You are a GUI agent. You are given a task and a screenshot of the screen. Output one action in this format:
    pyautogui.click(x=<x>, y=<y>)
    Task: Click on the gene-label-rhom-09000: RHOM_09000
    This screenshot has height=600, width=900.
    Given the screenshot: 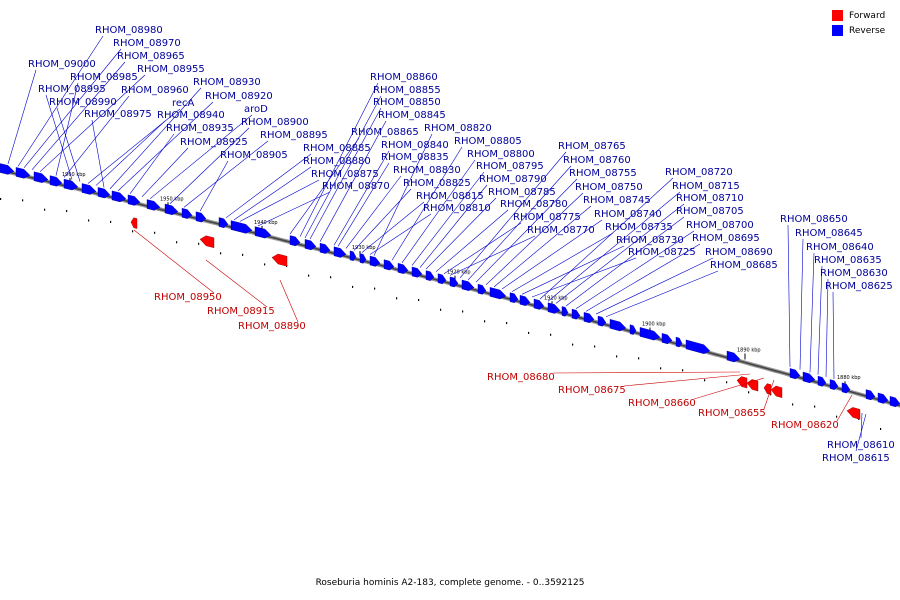 What is the action you would take?
    pyautogui.click(x=62, y=64)
    